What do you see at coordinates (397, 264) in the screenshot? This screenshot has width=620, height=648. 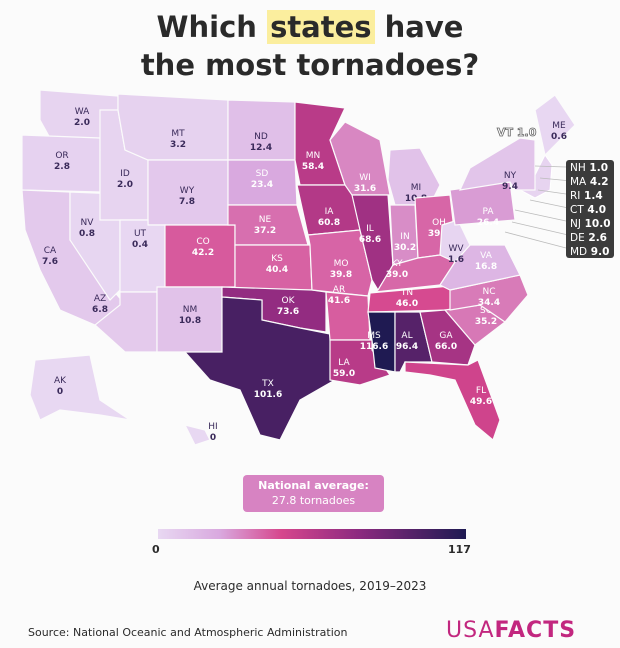 I see `state-code-label: KY` at bounding box center [397, 264].